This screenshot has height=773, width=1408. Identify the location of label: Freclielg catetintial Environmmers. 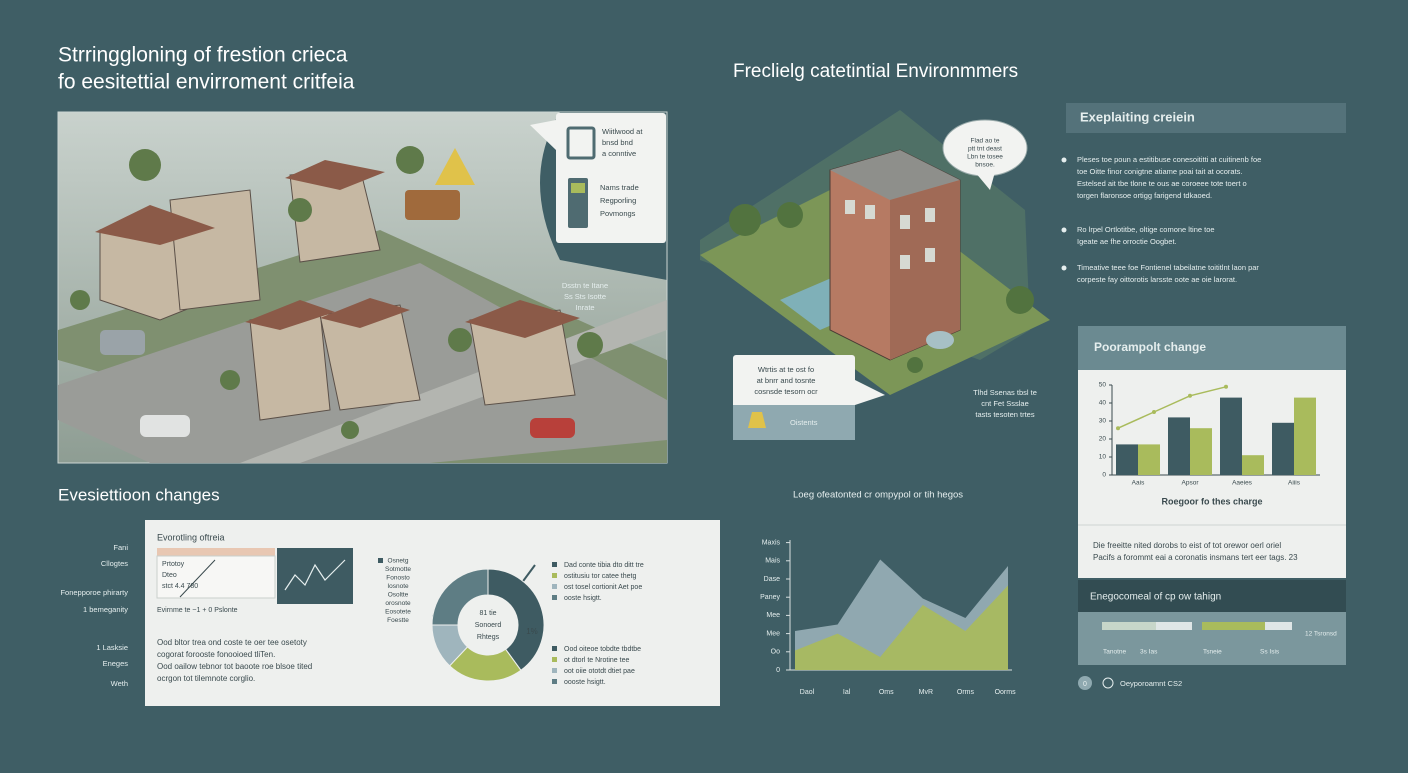
(875, 71).